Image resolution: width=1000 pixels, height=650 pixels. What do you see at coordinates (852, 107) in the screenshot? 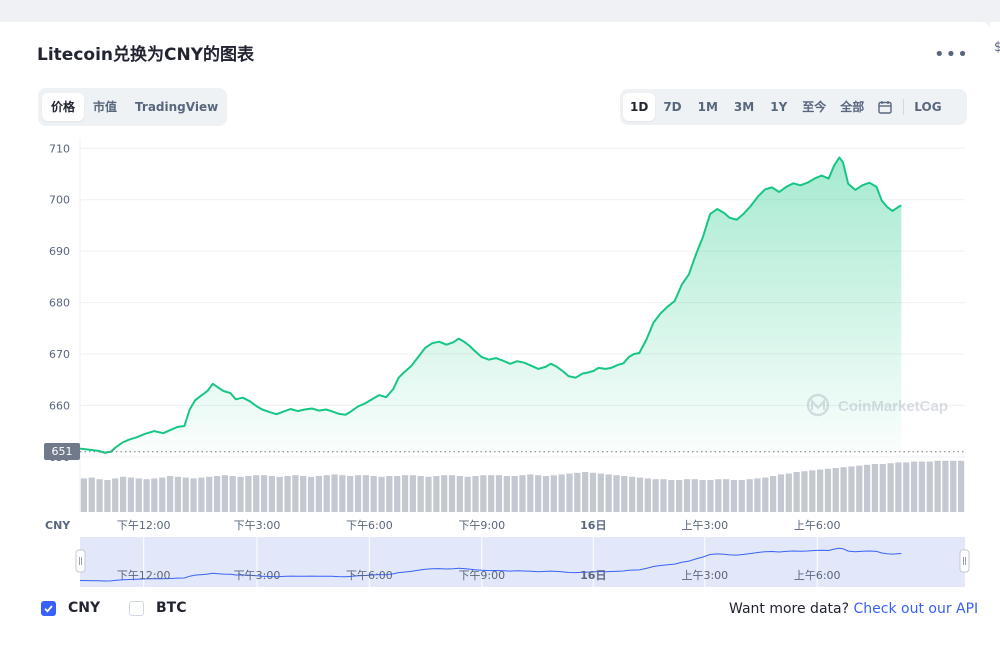
I see `range-all: 全部` at bounding box center [852, 107].